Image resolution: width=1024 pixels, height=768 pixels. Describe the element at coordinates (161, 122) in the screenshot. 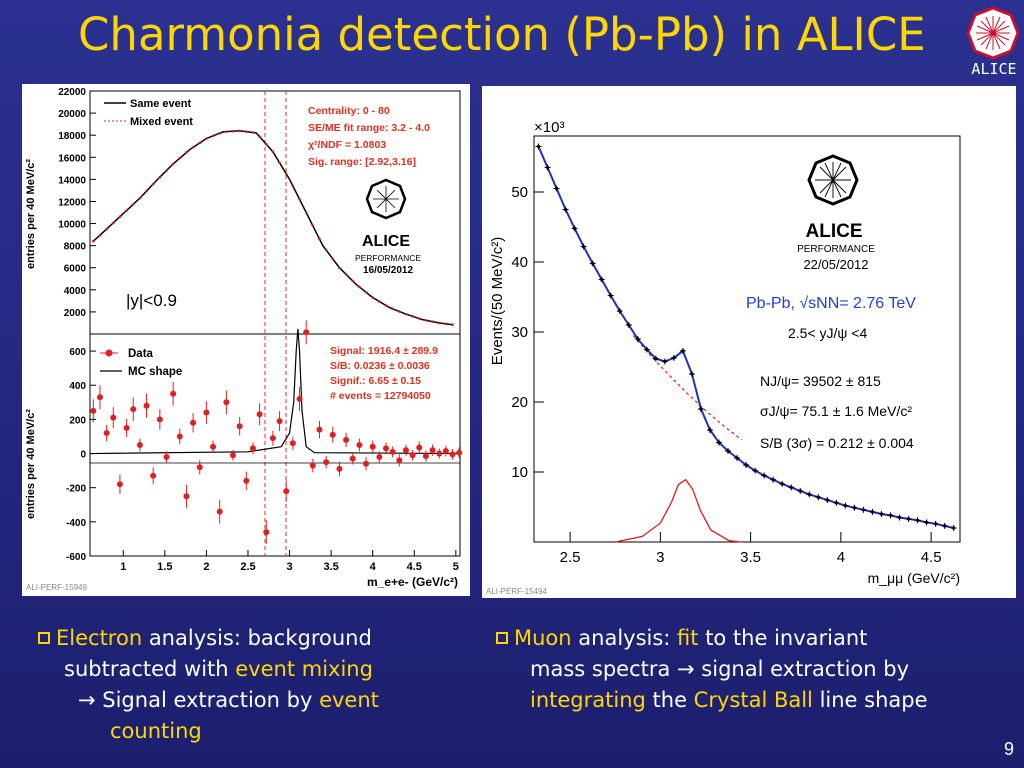

I see `legend-mixed-event: Mixed event` at that location.